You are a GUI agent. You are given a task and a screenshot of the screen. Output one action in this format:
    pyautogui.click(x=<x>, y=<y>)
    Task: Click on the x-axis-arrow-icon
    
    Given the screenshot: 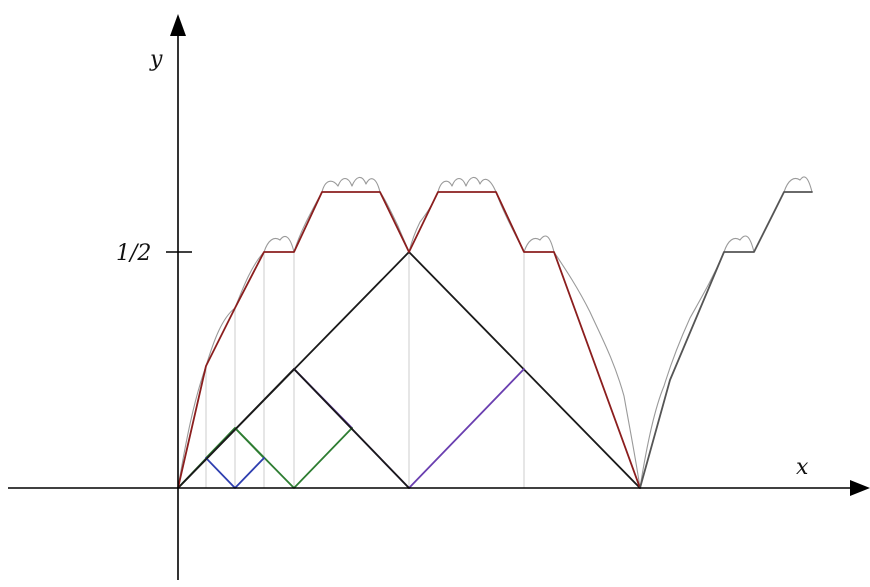 What is the action you would take?
    pyautogui.click(x=860, y=488)
    